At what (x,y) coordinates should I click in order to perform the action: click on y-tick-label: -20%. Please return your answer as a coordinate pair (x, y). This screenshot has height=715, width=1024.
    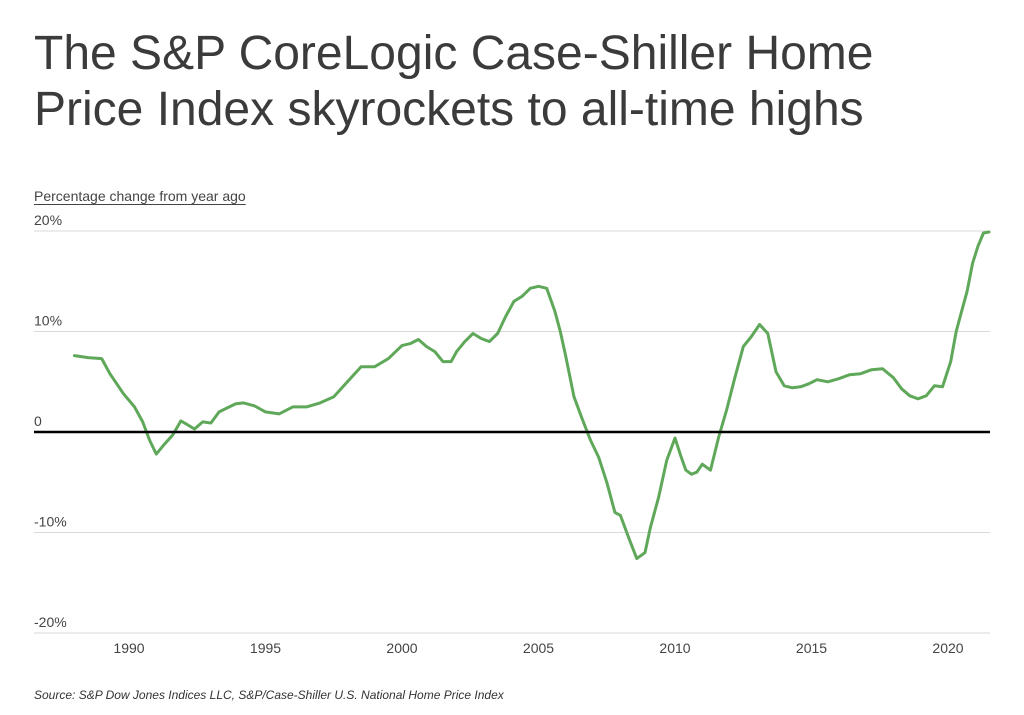
    Looking at the image, I should click on (50, 622).